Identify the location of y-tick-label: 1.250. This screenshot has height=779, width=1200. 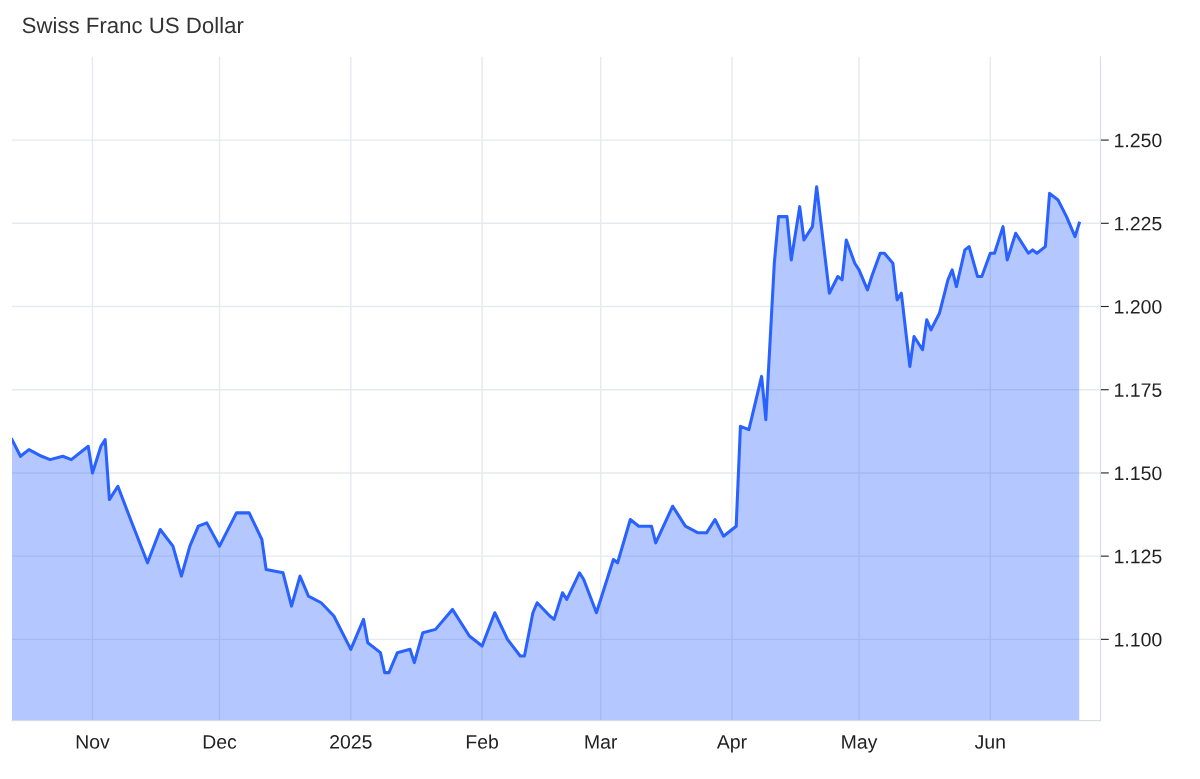
(1138, 140).